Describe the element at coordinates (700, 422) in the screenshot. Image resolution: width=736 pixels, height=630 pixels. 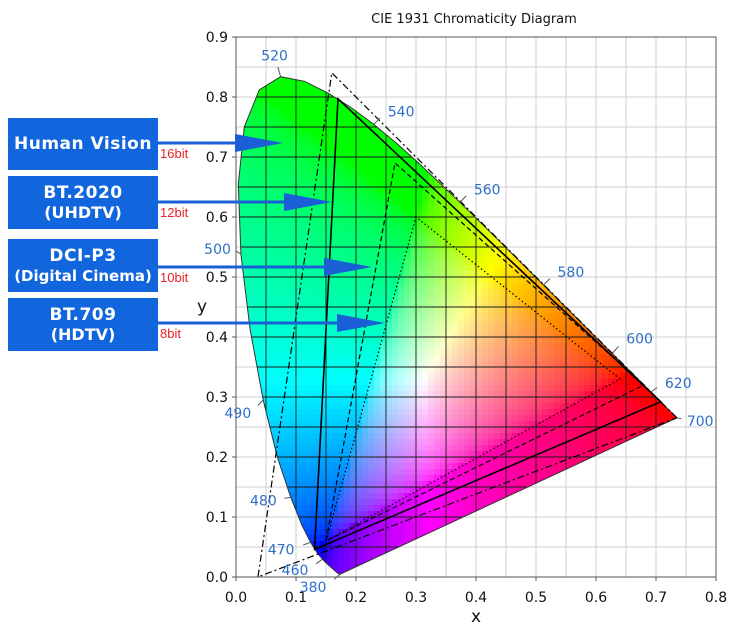
I see `wavelength-label-700: 700` at that location.